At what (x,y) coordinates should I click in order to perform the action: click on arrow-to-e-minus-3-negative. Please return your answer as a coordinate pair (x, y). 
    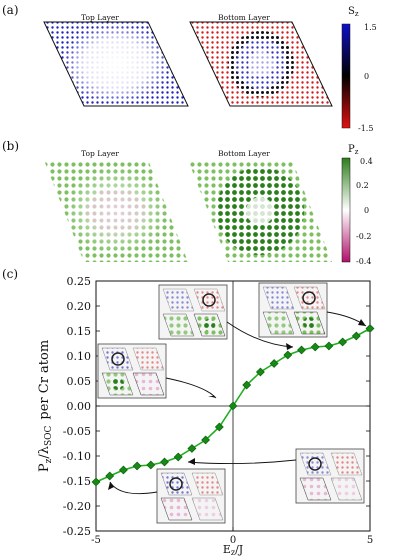
    Looking at the image, I should click on (242, 462).